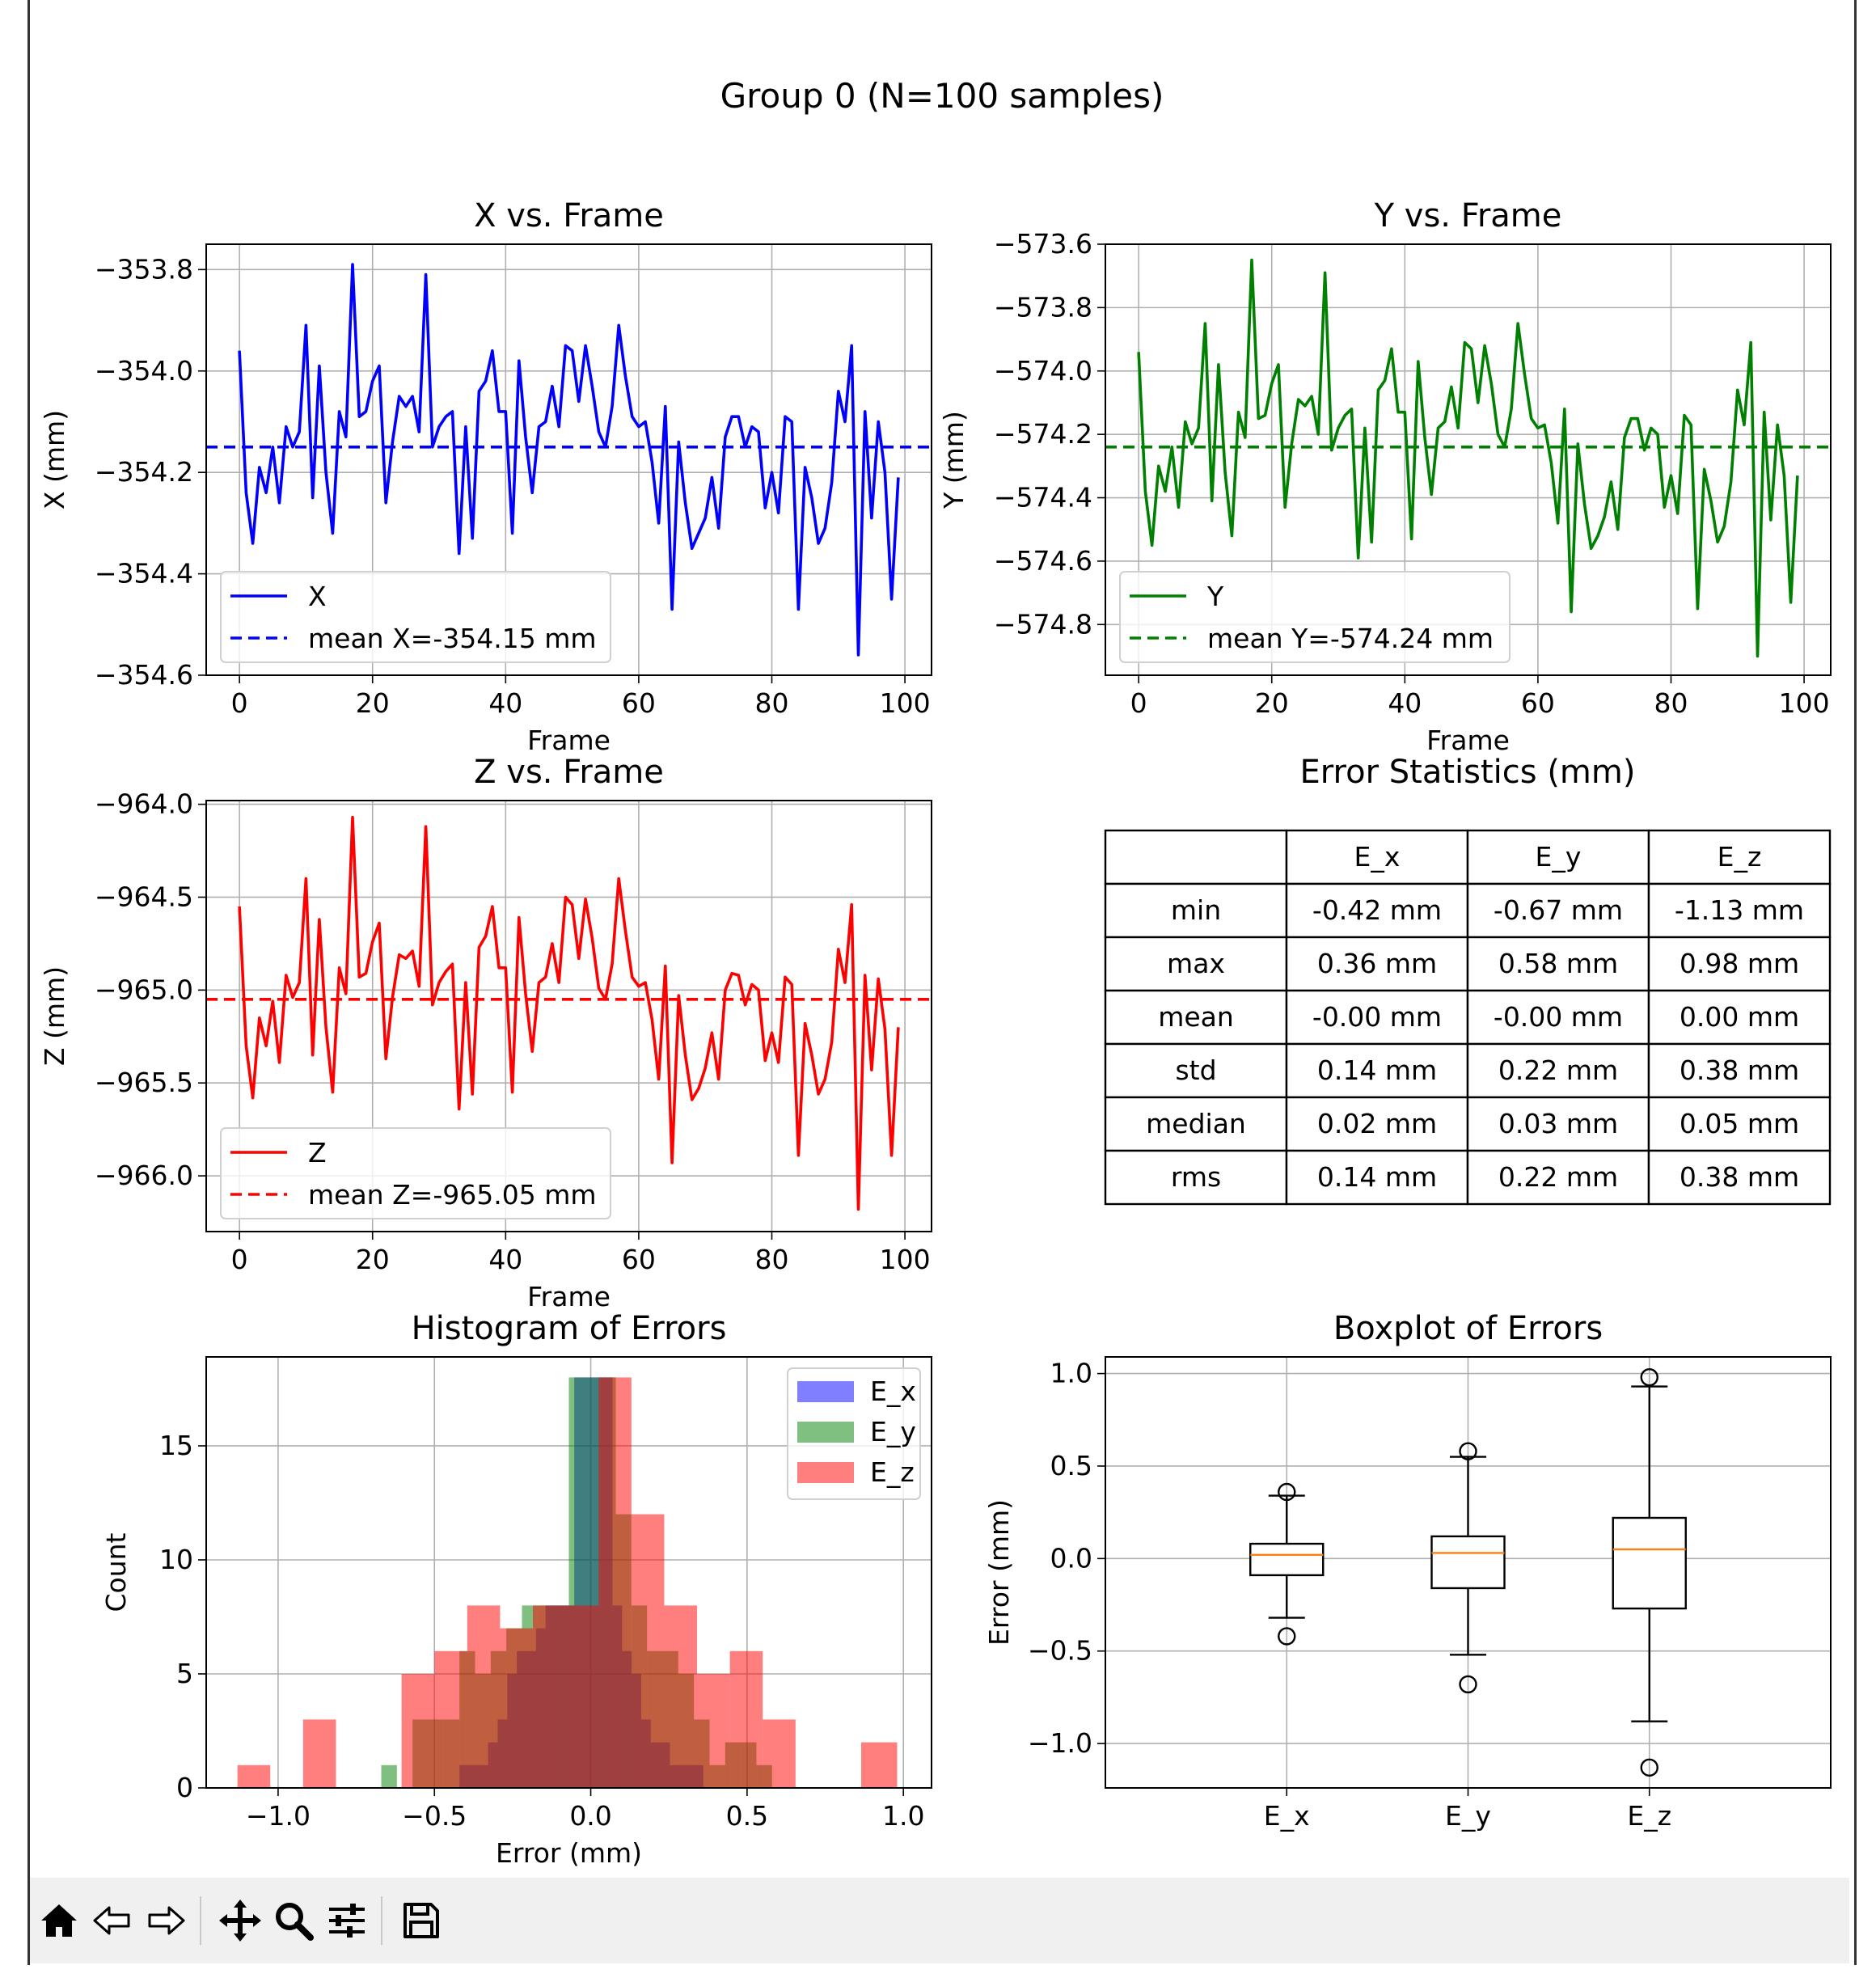  I want to click on legend-box, so click(415, 1173).